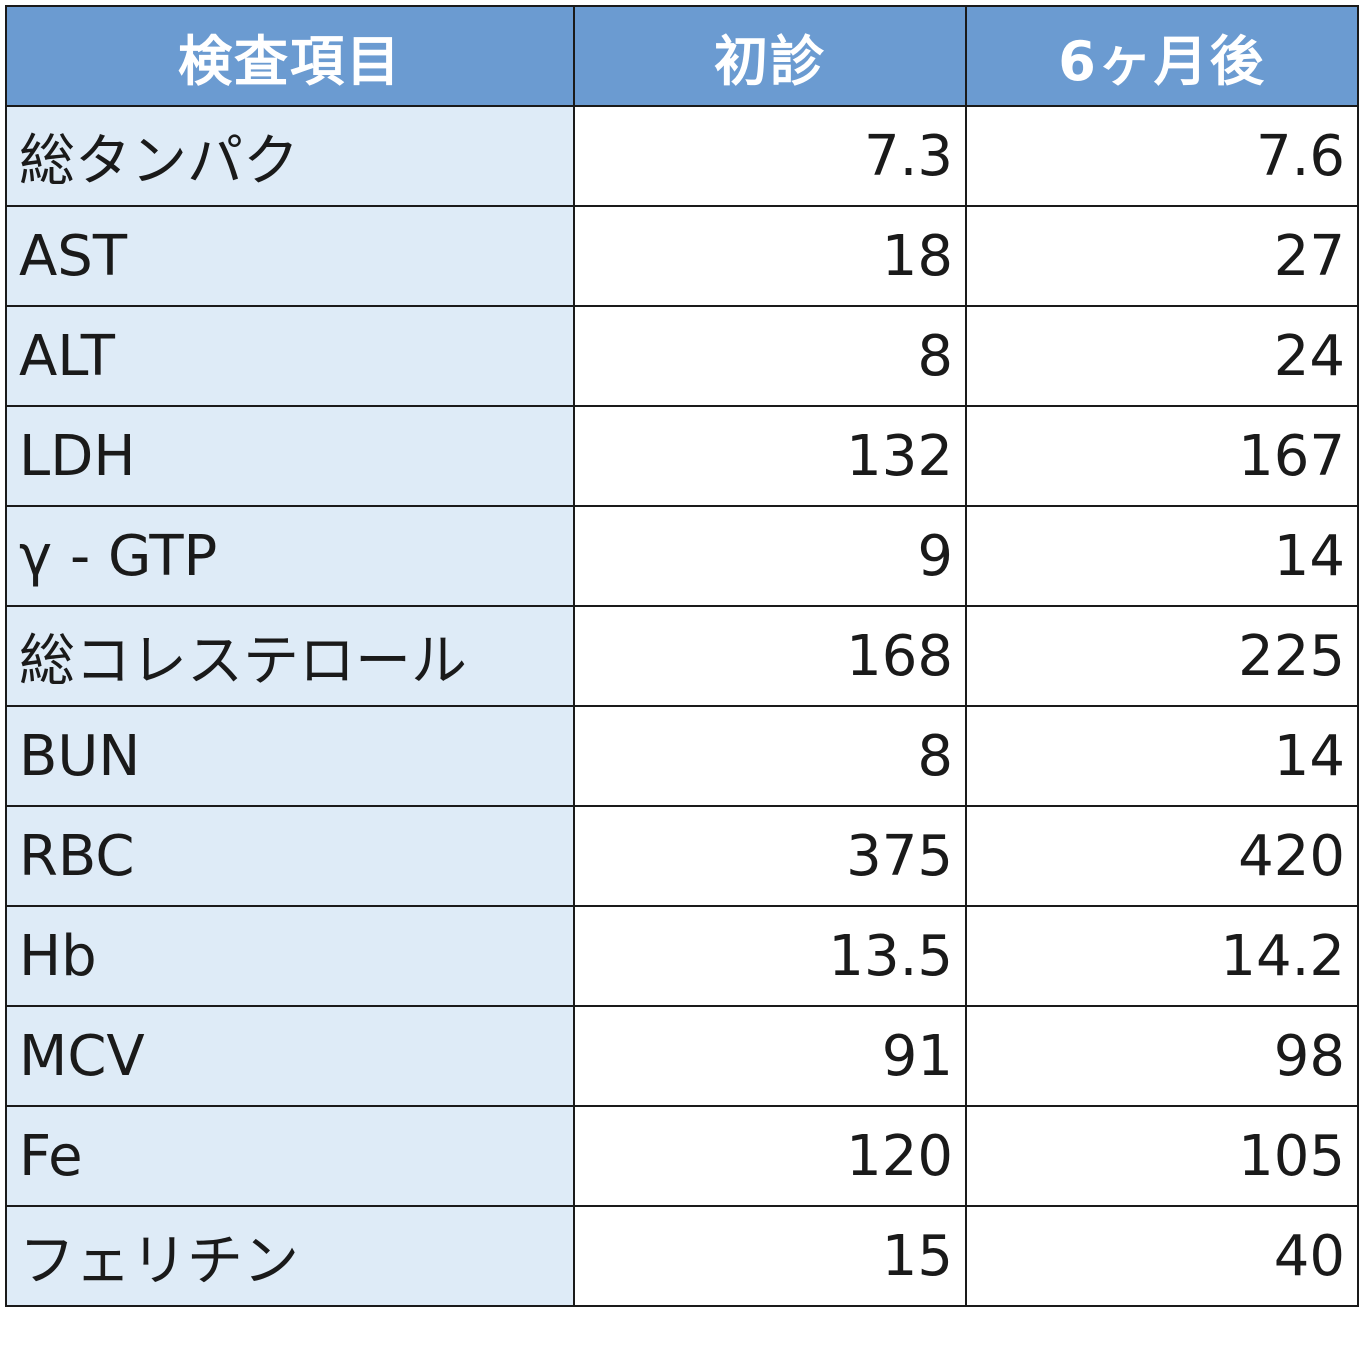 The image size is (1364, 1364). I want to click on initial-value-cell: 18, so click(770, 256).